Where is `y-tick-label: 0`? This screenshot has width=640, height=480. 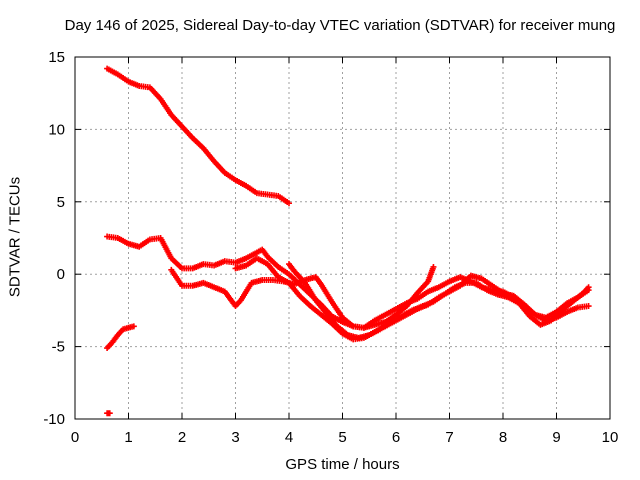 y-tick-label: 0 is located at coordinates (61, 274).